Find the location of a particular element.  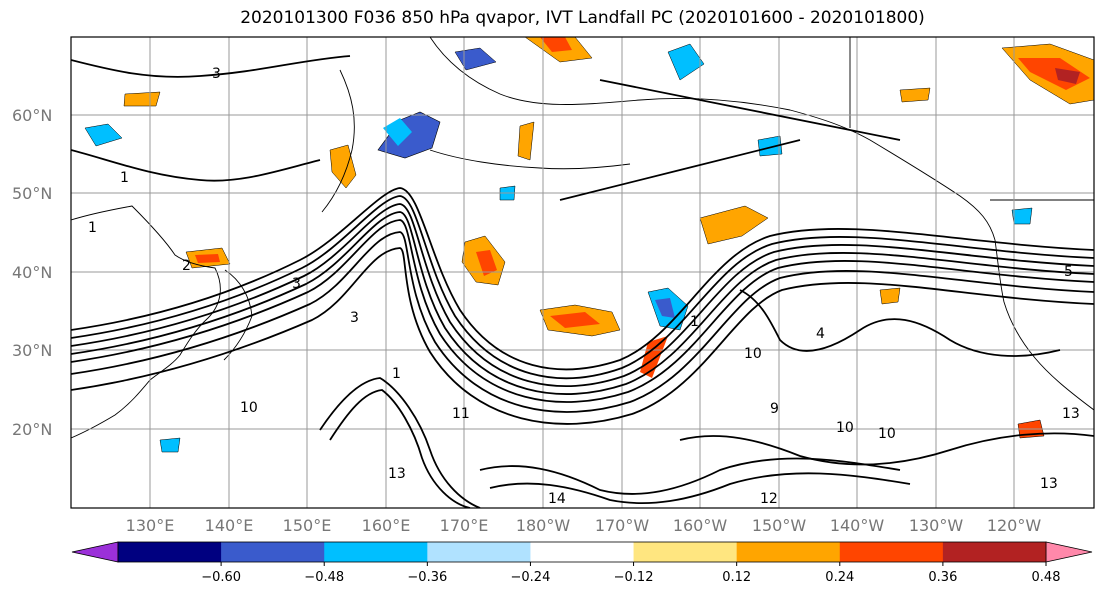

lat-label: 20°N is located at coordinates (32, 429).